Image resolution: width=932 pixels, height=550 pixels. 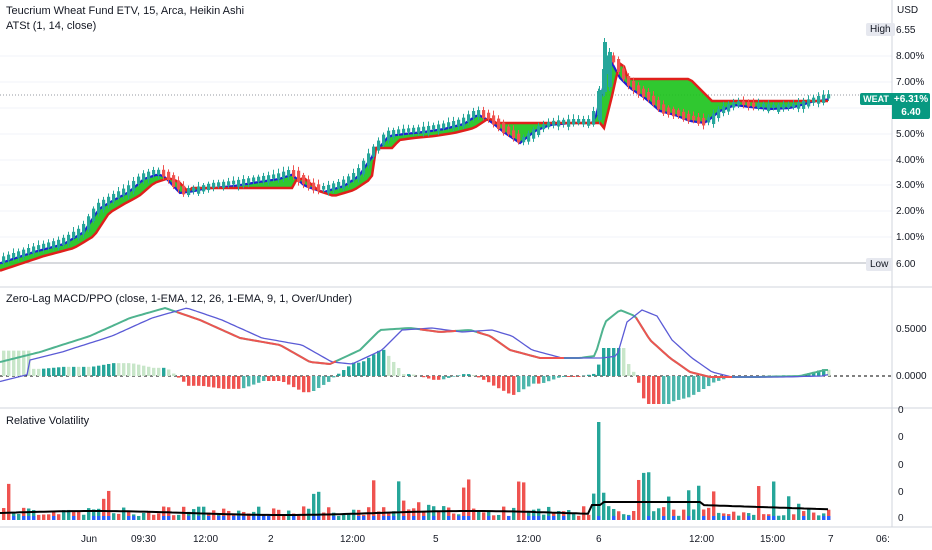 I want to click on price-tick: 1.00%, so click(x=910, y=237).